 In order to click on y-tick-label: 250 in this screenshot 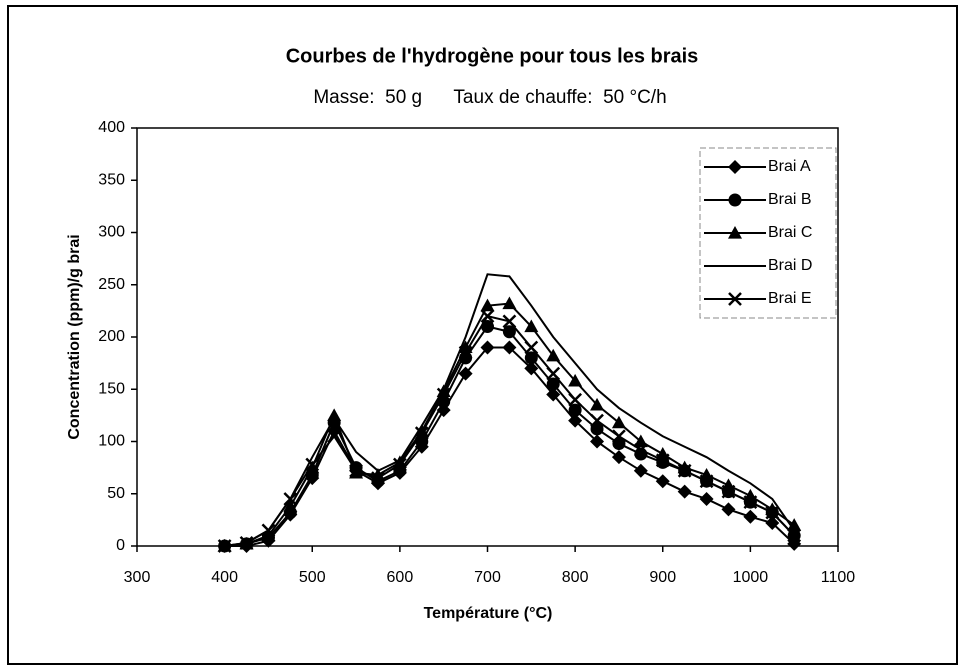, I will do `click(111, 284)`.